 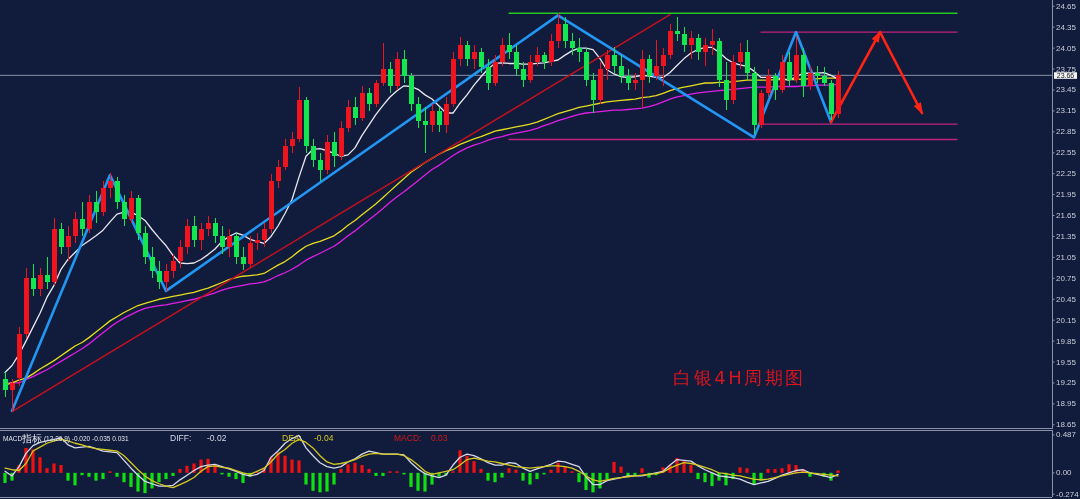 I want to click on y-tick-label: 0.00, so click(x=1064, y=473).